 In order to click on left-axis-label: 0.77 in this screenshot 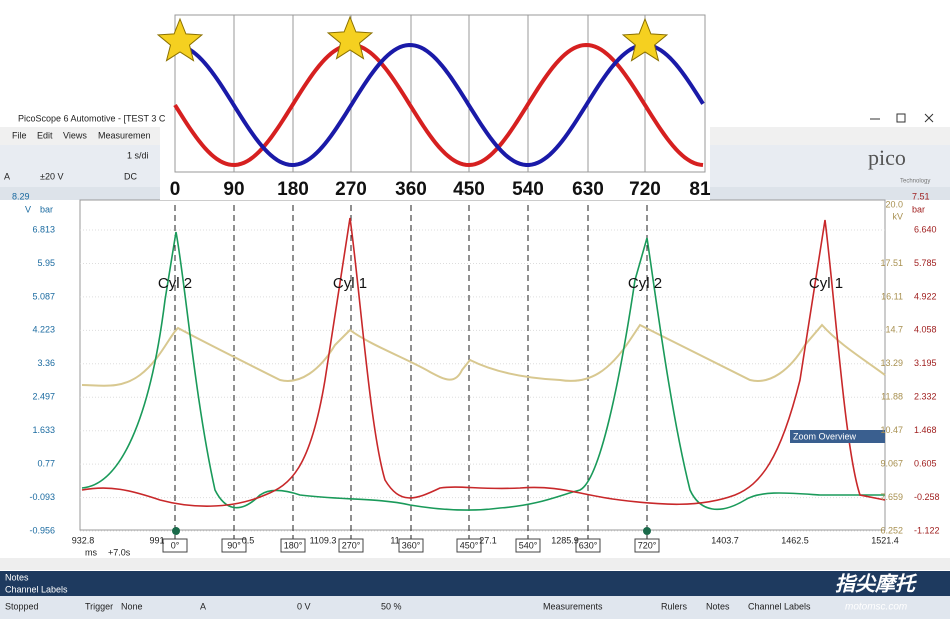, I will do `click(46, 464)`.